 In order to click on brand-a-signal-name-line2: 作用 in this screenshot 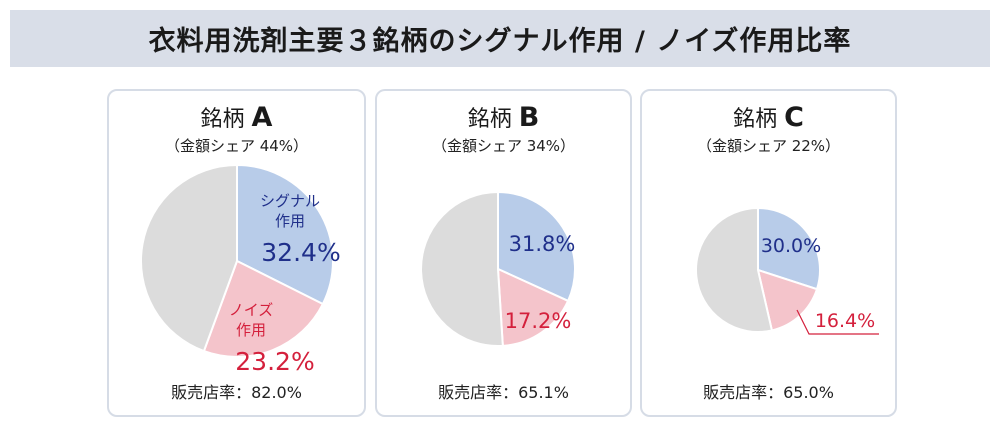, I will do `click(290, 221)`.